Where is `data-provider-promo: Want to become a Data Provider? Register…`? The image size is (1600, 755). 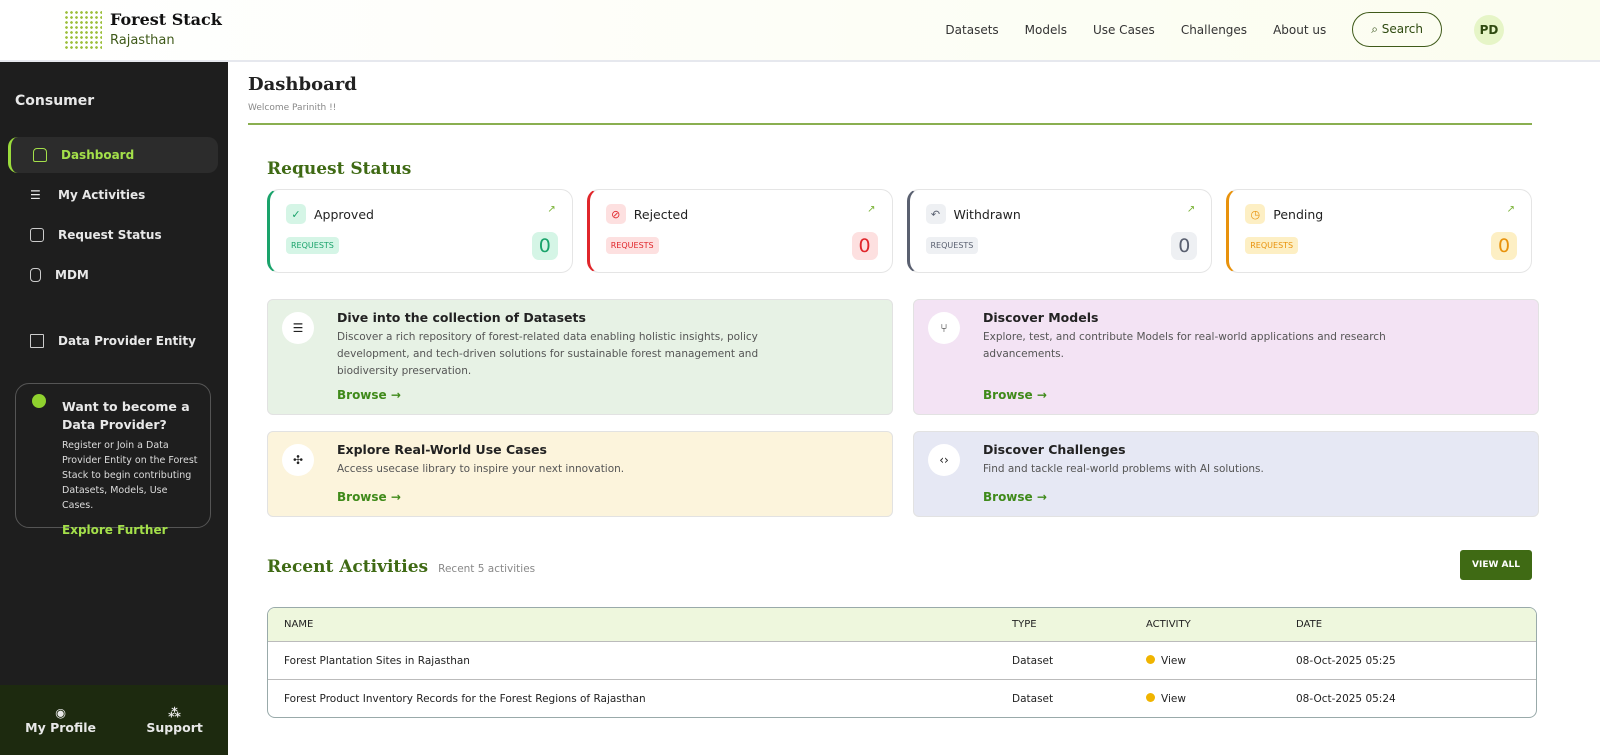 data-provider-promo: Want to become a Data Provider? Register… is located at coordinates (113, 460).